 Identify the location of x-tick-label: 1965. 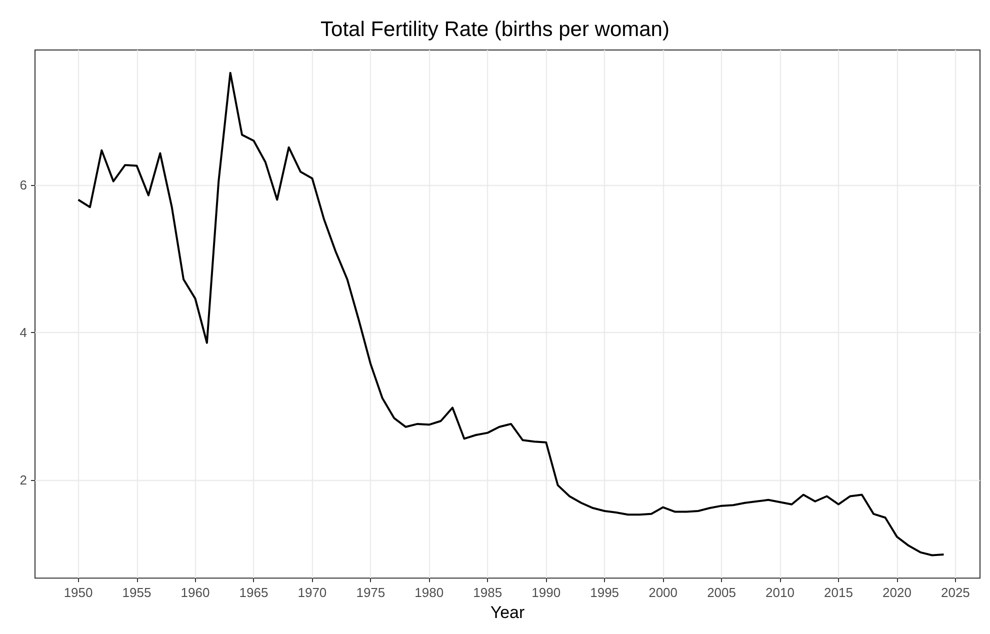
(253, 592).